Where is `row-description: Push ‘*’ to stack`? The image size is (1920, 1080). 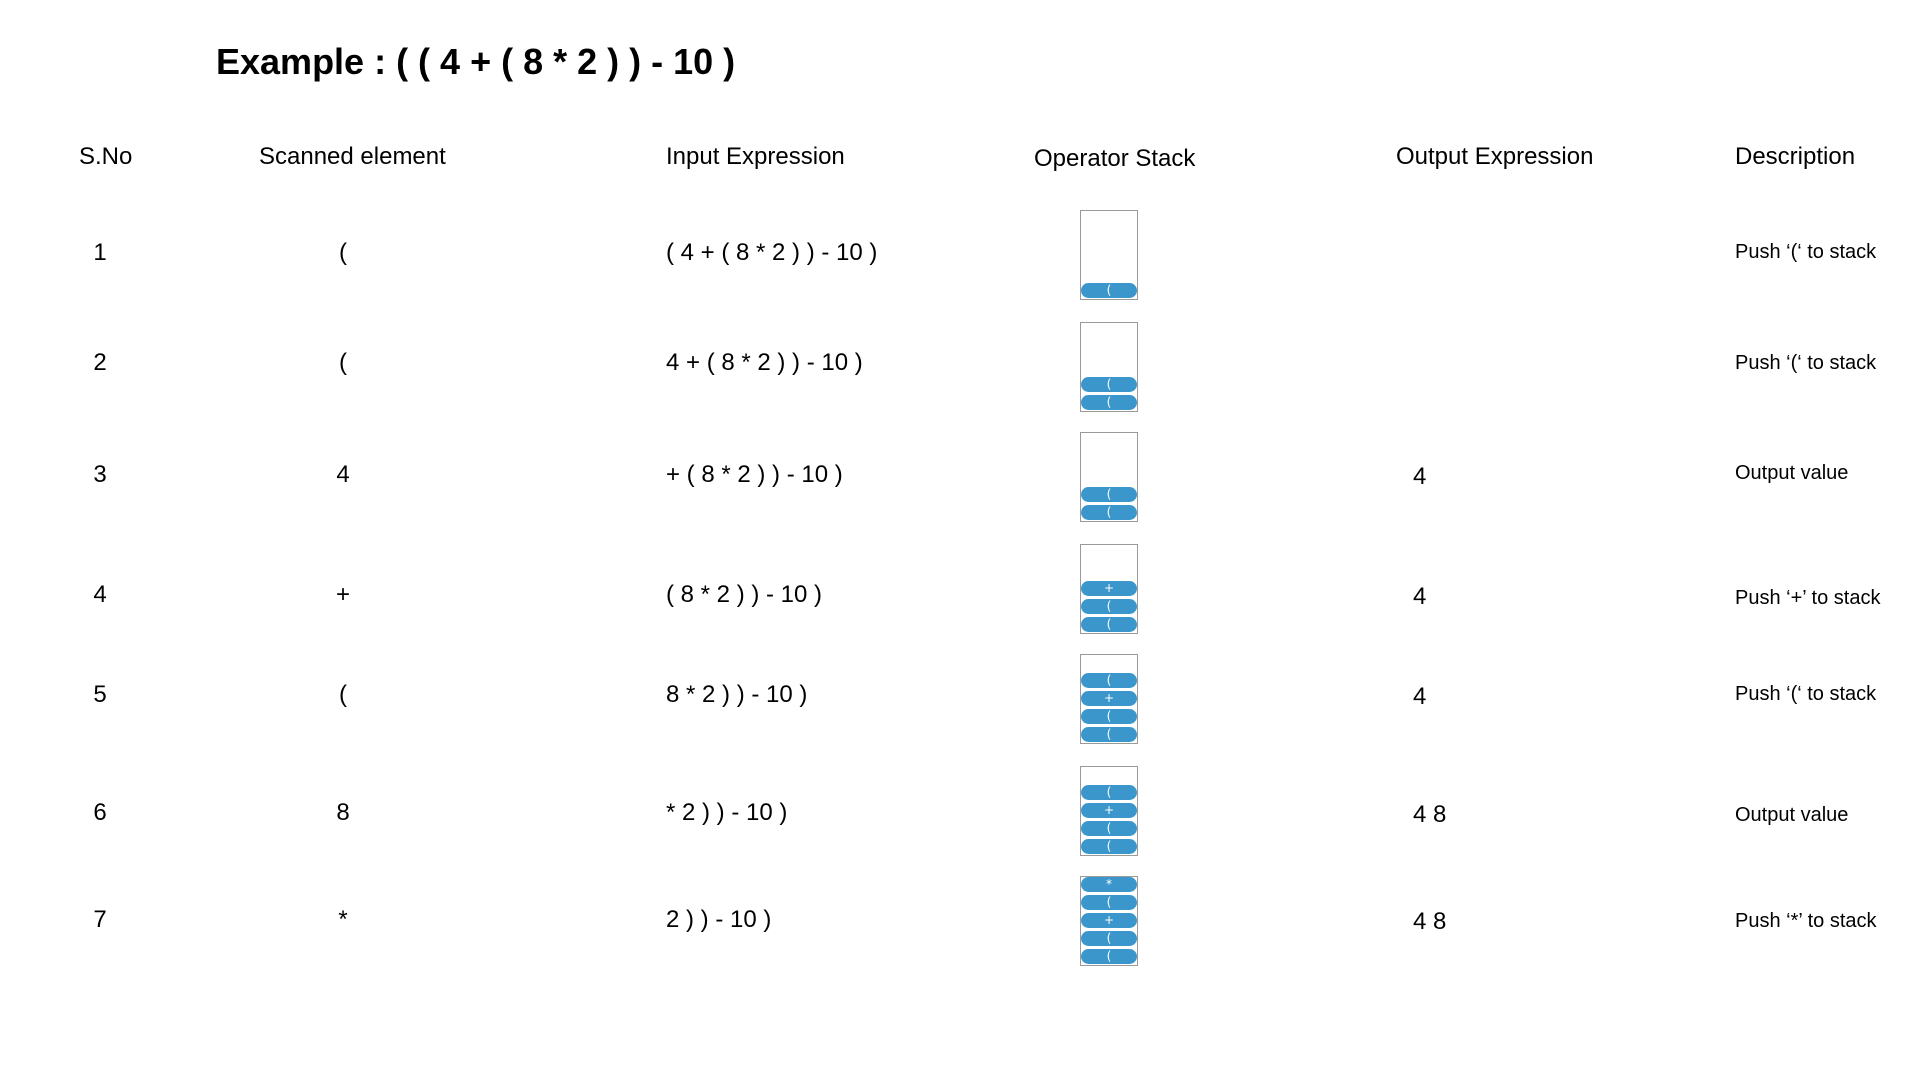 row-description: Push ‘*’ to stack is located at coordinates (1806, 921).